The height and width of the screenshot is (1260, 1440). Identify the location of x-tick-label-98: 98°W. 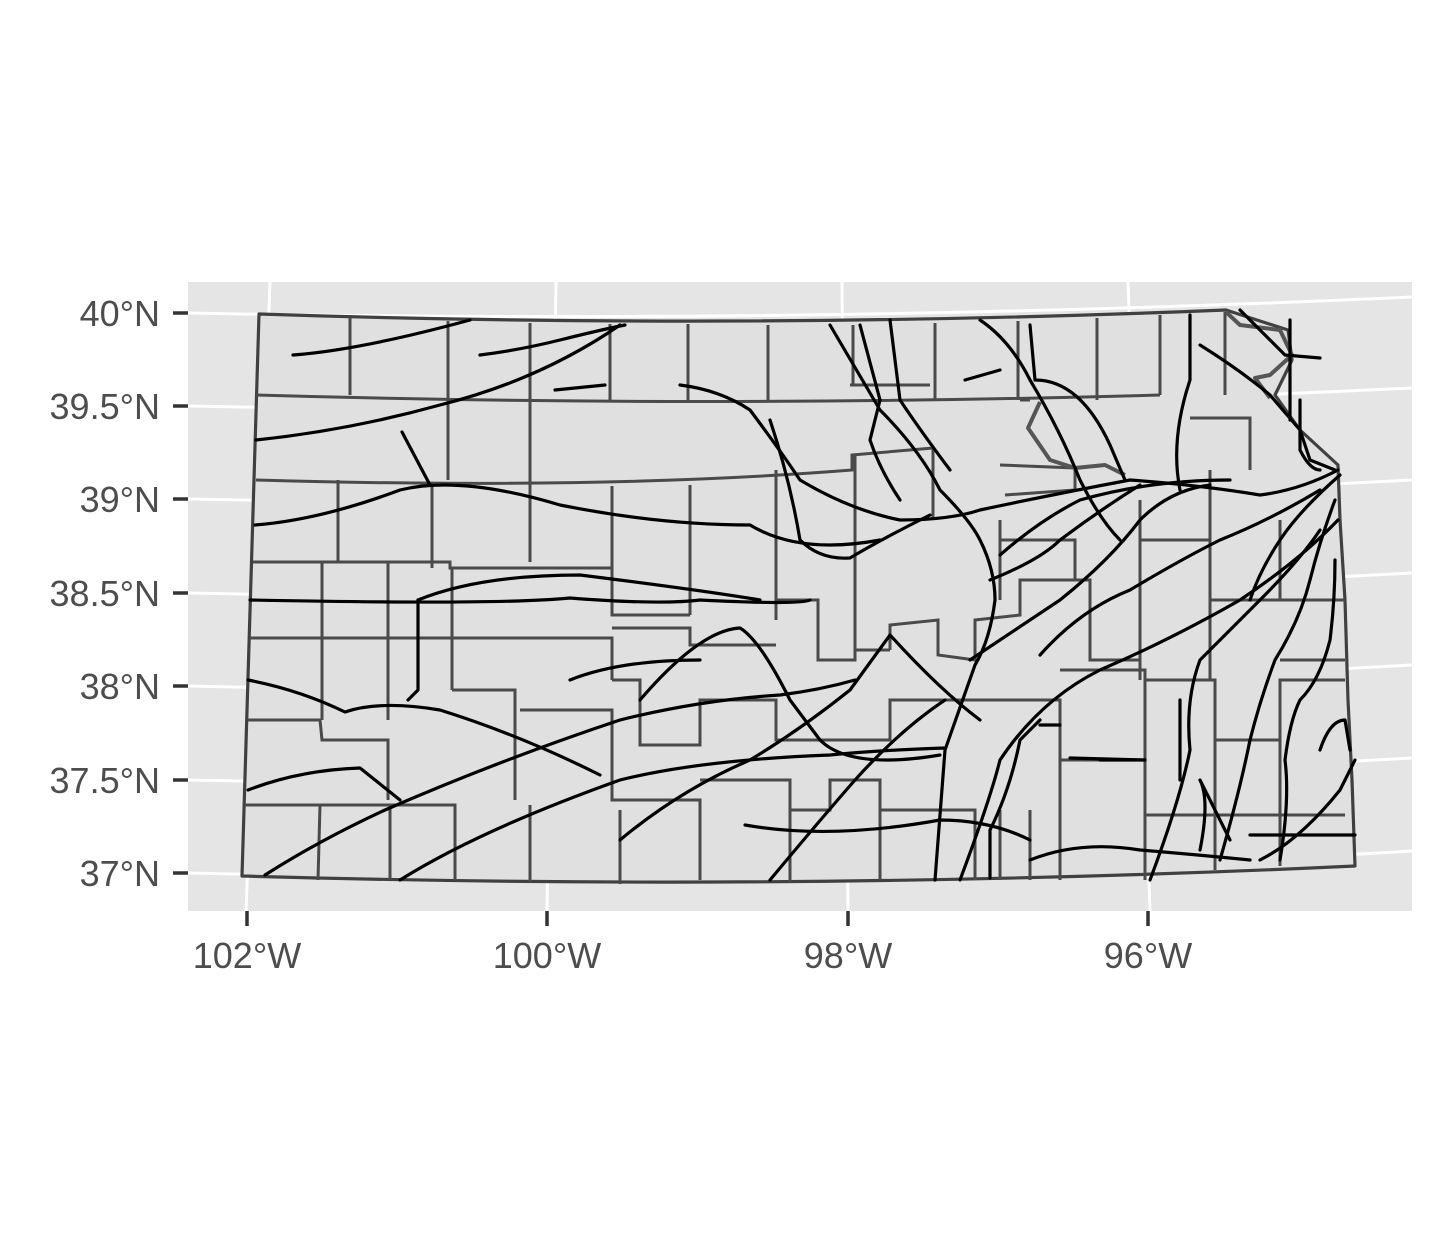
(848, 955).